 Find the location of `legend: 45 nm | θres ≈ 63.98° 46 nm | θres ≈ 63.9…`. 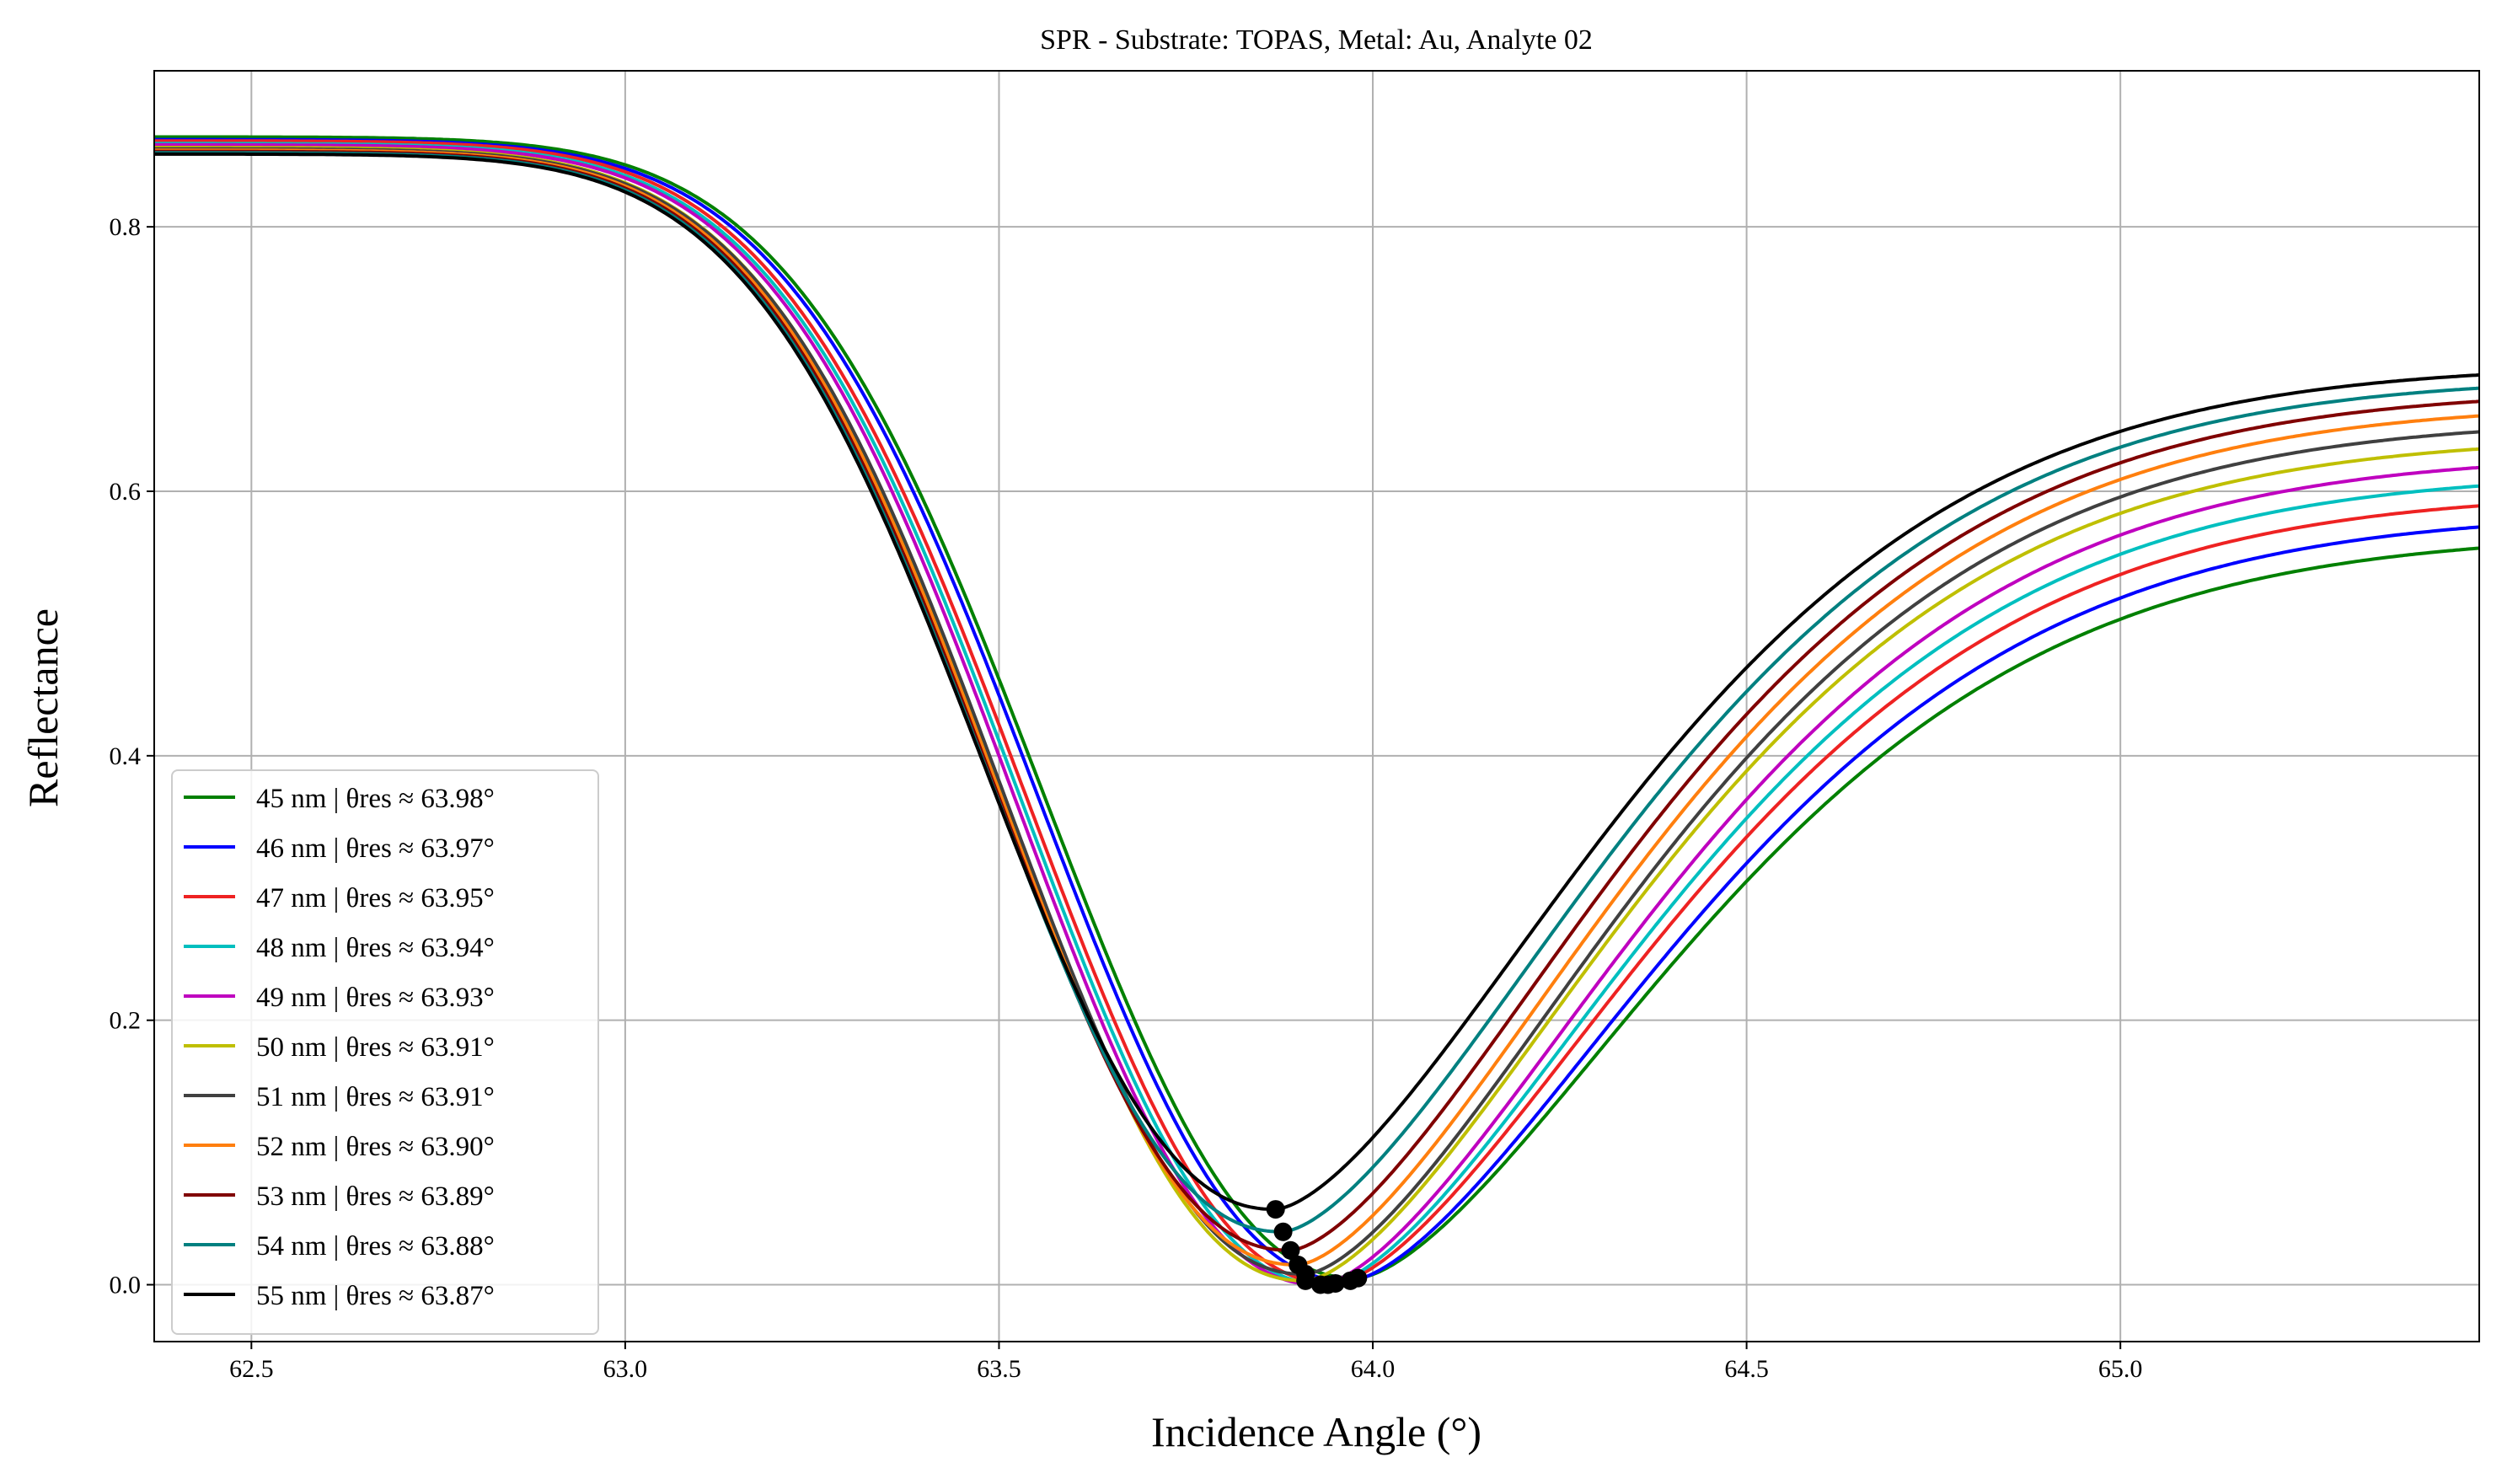

legend: 45 nm | θres ≈ 63.98° 46 nm | θres ≈ 63.9… is located at coordinates (385, 1052).